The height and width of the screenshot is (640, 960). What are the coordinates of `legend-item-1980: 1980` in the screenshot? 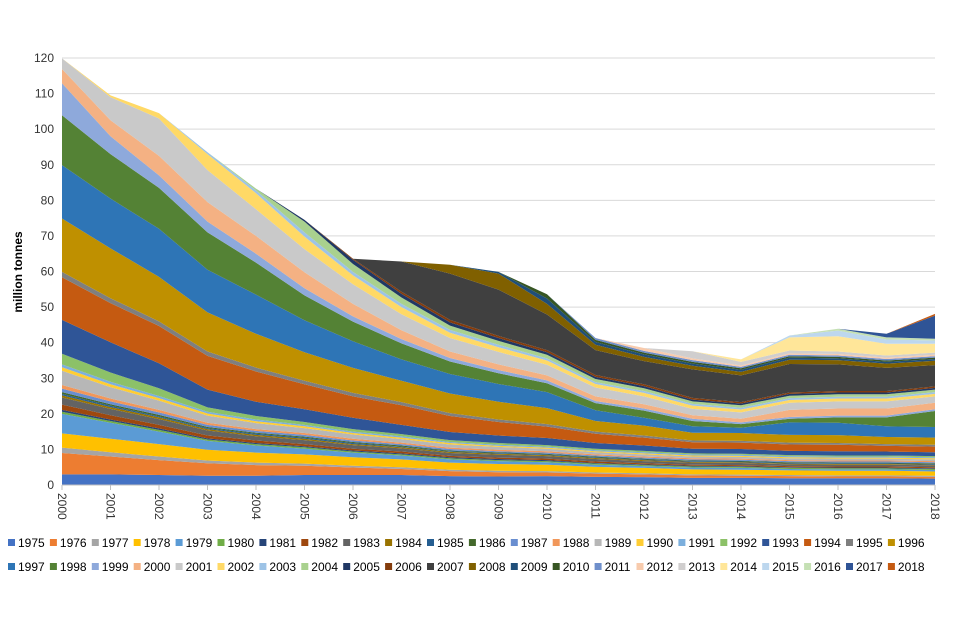 It's located at (236, 543).